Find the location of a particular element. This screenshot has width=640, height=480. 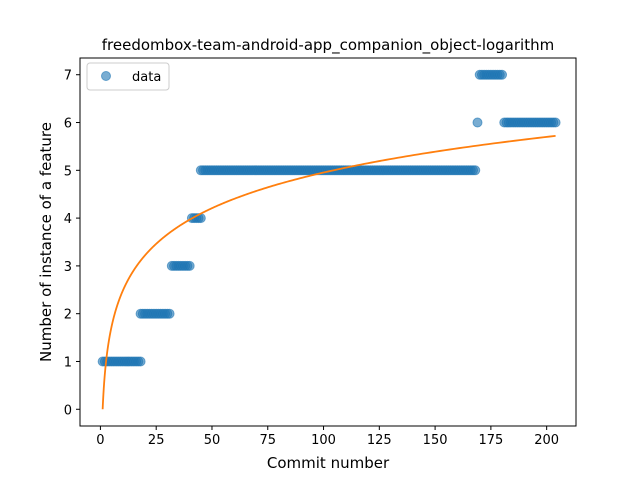

y-tick-label: 4 is located at coordinates (68, 219).